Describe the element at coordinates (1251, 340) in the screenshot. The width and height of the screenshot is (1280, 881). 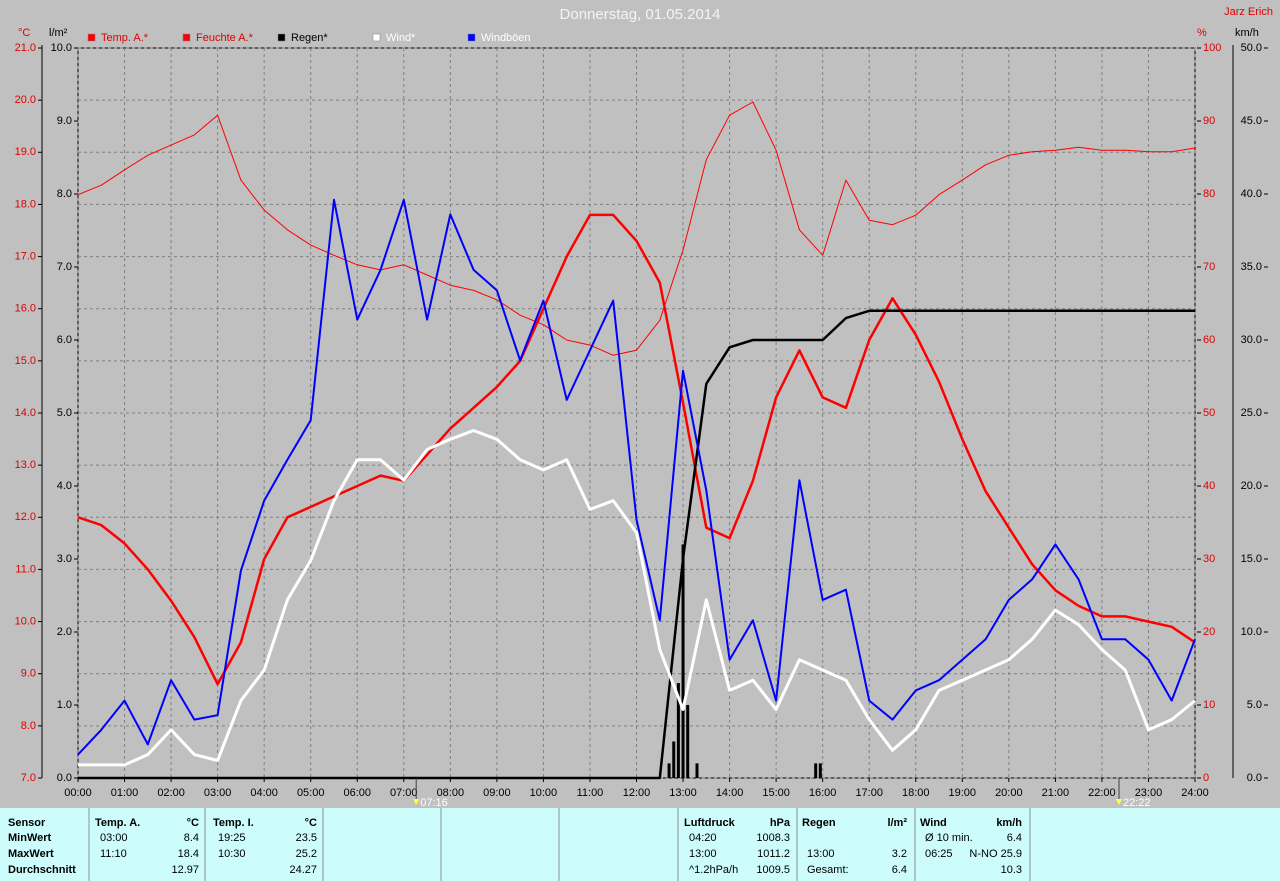
I see `y-tick-label: 30.0` at that location.